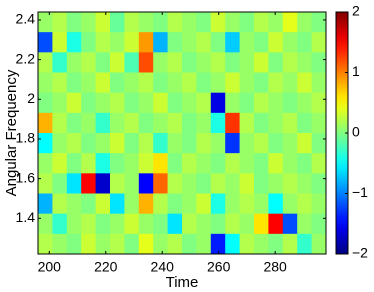  I want to click on y-tick-label: 1.8, so click(26, 138).